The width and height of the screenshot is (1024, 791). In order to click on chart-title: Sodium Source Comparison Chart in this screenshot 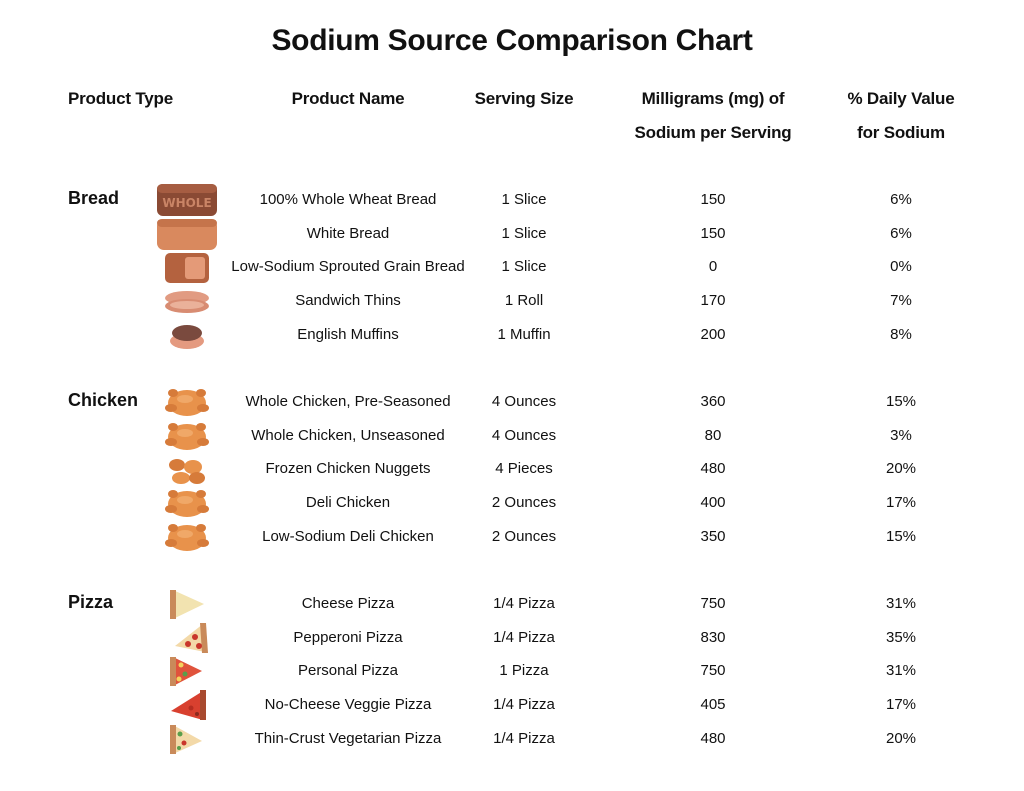, I will do `click(512, 40)`.